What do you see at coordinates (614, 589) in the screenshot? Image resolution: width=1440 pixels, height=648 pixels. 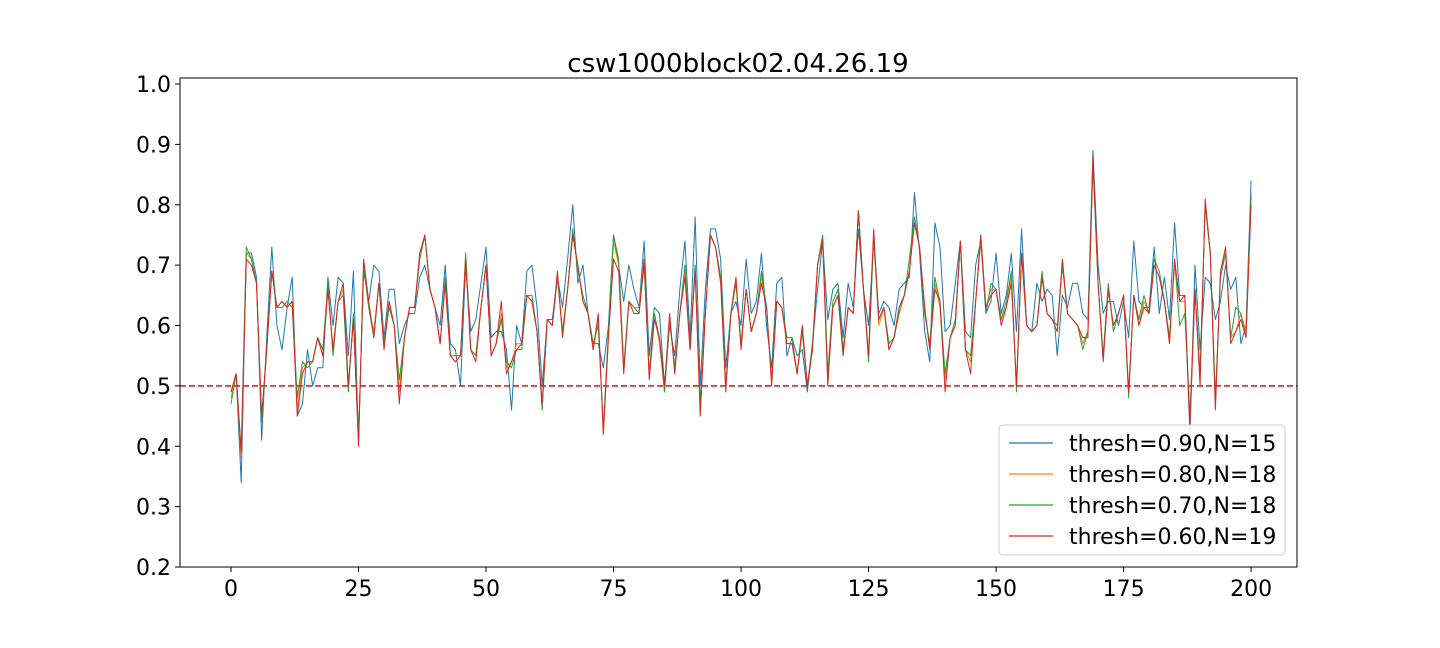 I see `x-tick-label: 75` at bounding box center [614, 589].